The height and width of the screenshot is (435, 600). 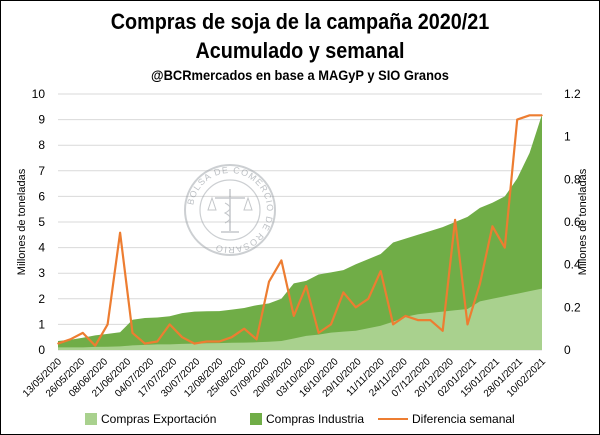 What do you see at coordinates (39, 94) in the screenshot?
I see `y-tick-label-left: 10` at bounding box center [39, 94].